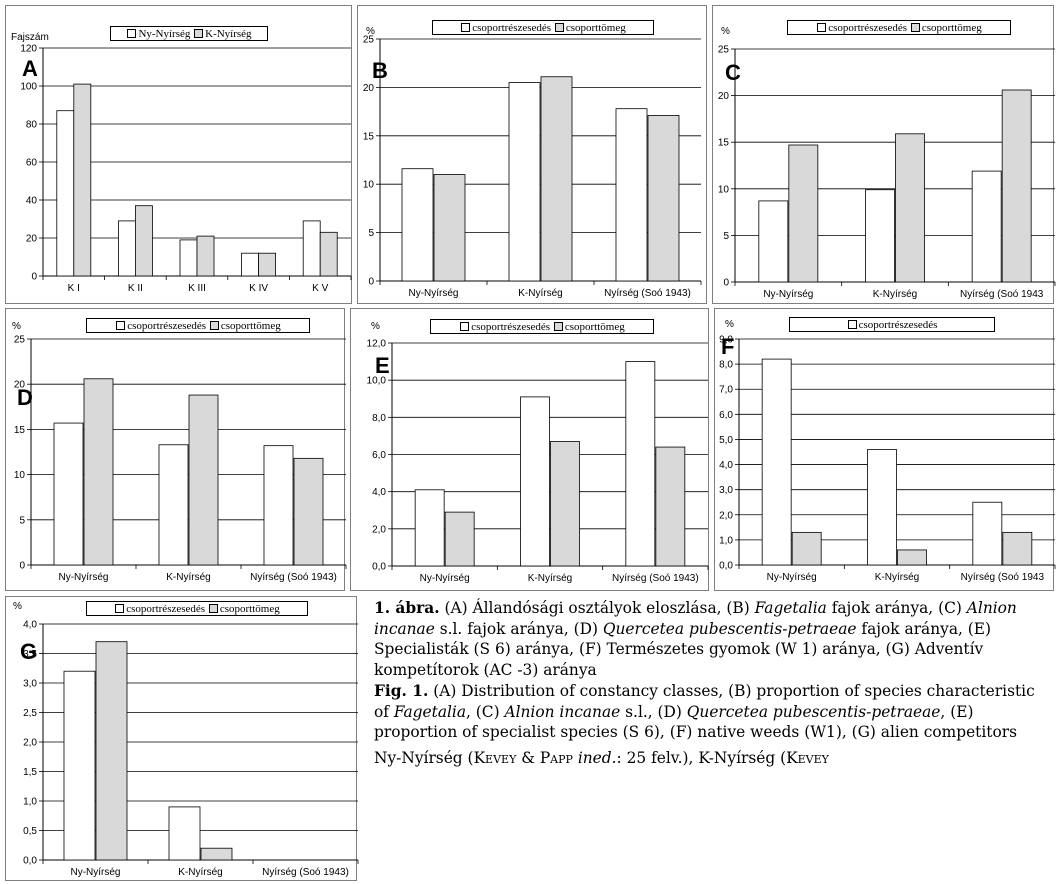  What do you see at coordinates (726, 340) in the screenshot?
I see `y-tick-label: 9,0` at bounding box center [726, 340].